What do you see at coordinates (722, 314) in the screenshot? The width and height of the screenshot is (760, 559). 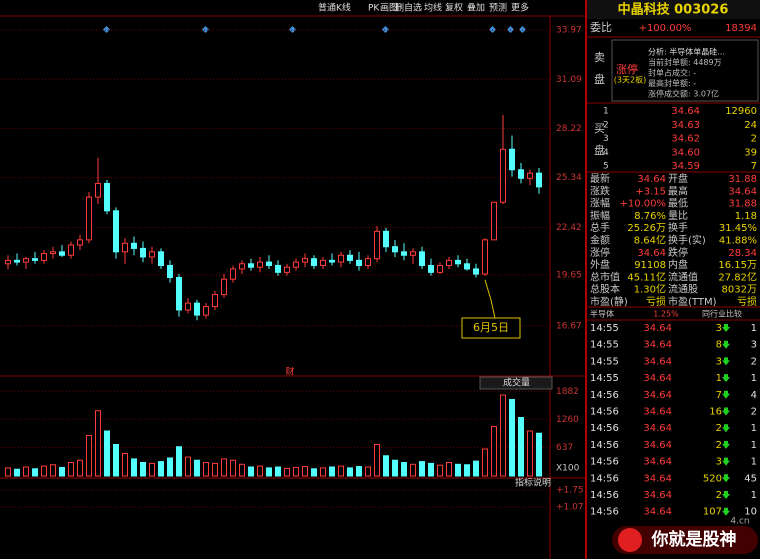 I see `industry-compare: 同行业比较` at bounding box center [722, 314].